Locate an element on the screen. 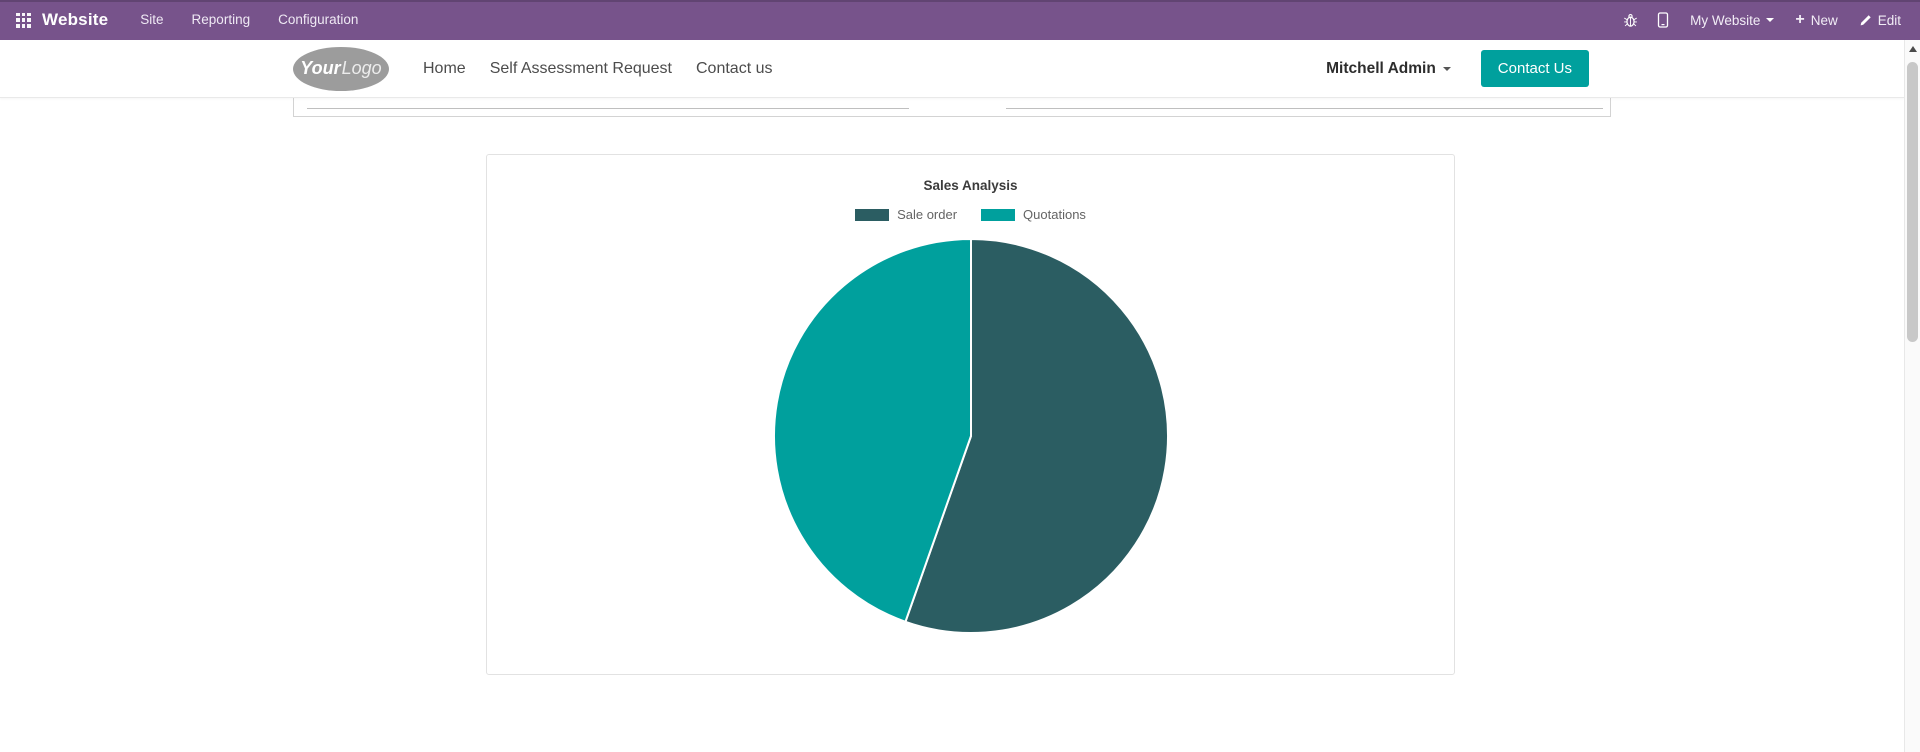 The height and width of the screenshot is (752, 1920). scroll-up-button is located at coordinates (1912, 48).